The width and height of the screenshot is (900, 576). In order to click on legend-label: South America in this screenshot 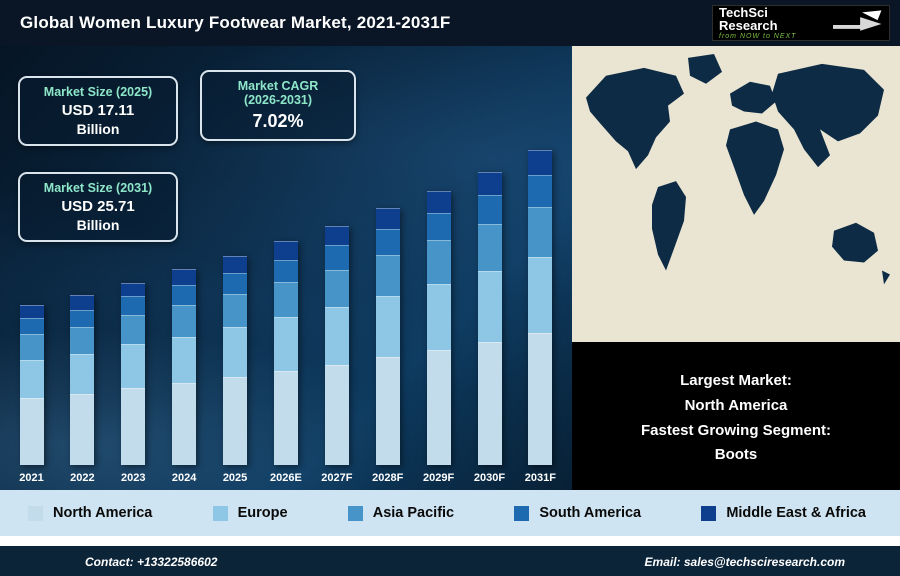, I will do `click(590, 513)`.